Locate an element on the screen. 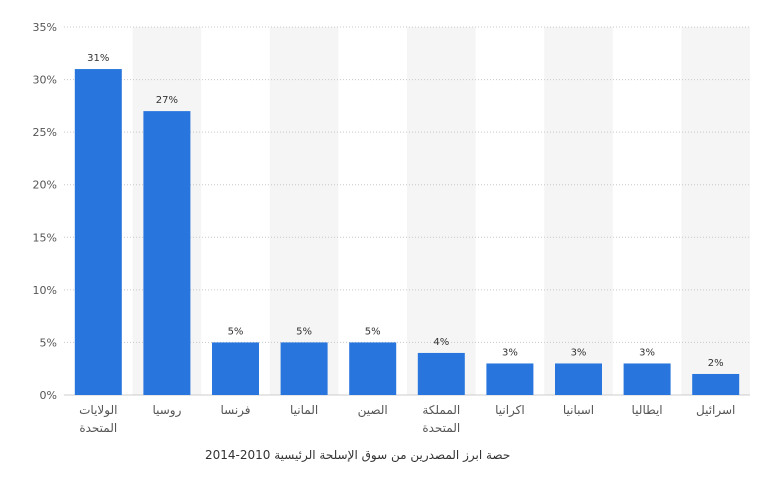 This screenshot has width=773, height=497. x-tick-label: اسرائيل is located at coordinates (715, 410).